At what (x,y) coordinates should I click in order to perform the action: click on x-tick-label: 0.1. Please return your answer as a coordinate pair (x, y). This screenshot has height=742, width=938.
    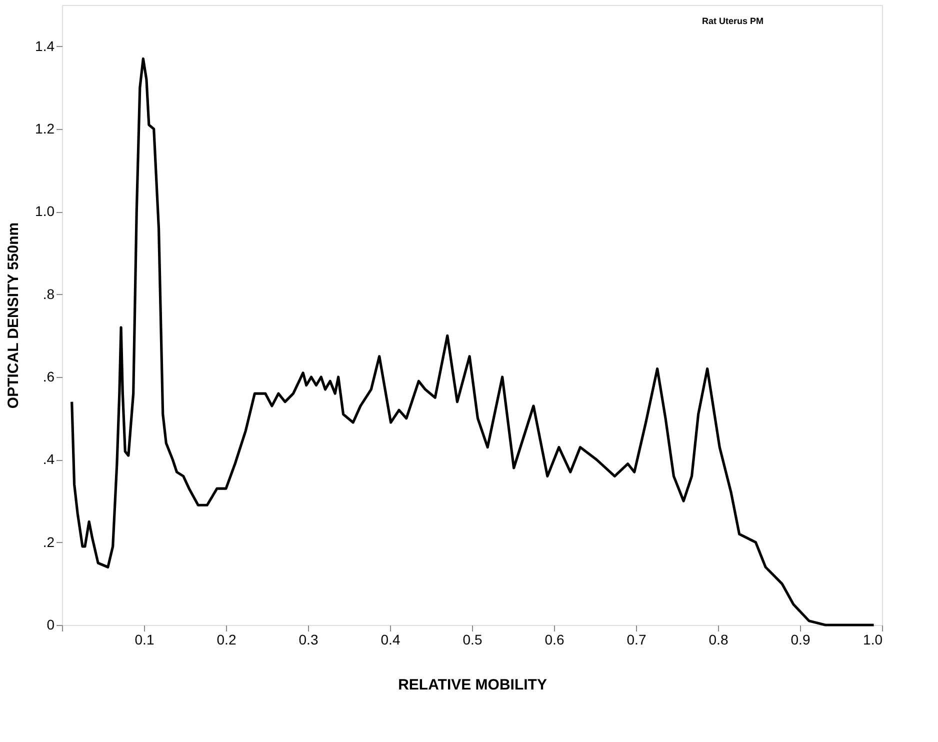
    Looking at the image, I should click on (144, 640).